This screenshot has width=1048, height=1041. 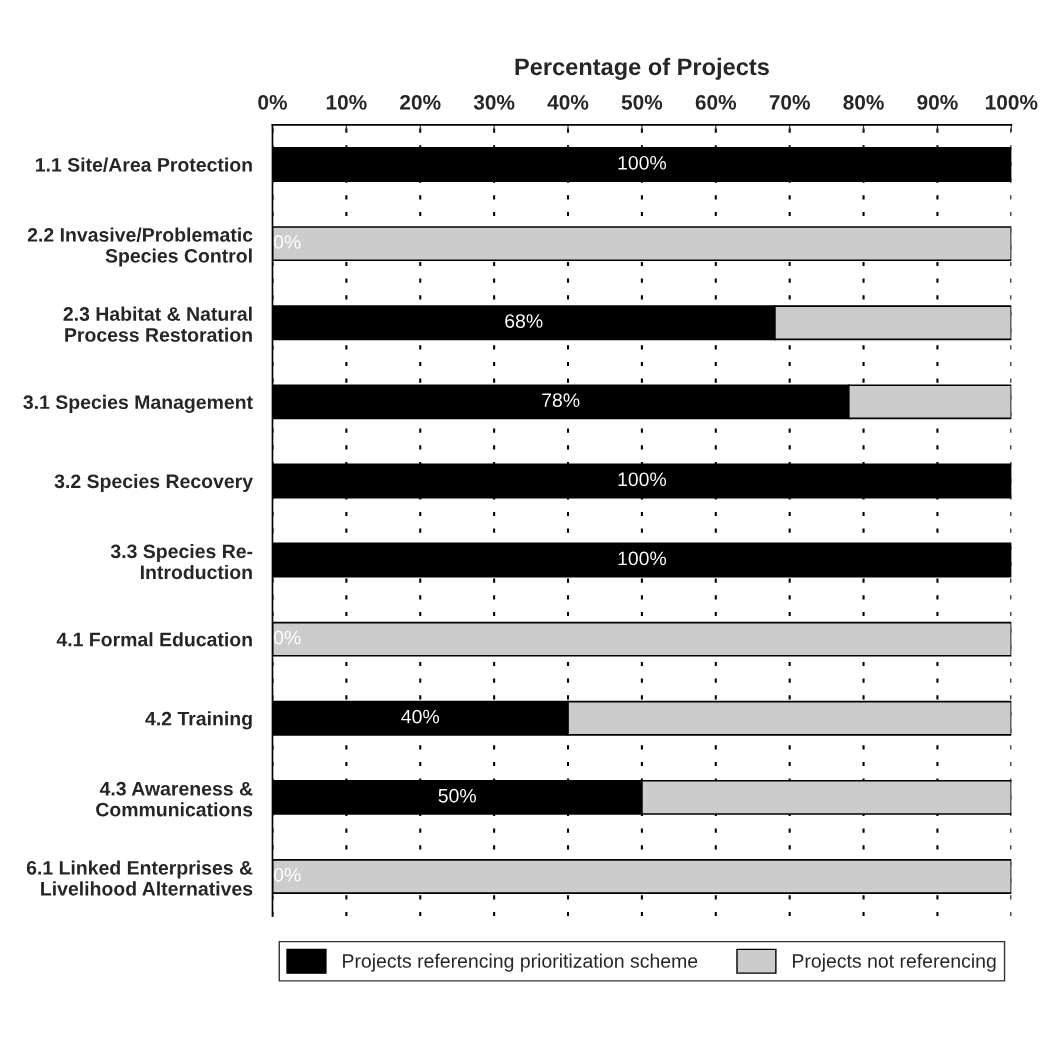 What do you see at coordinates (420, 716) in the screenshot?
I see `data-label: 40%` at bounding box center [420, 716].